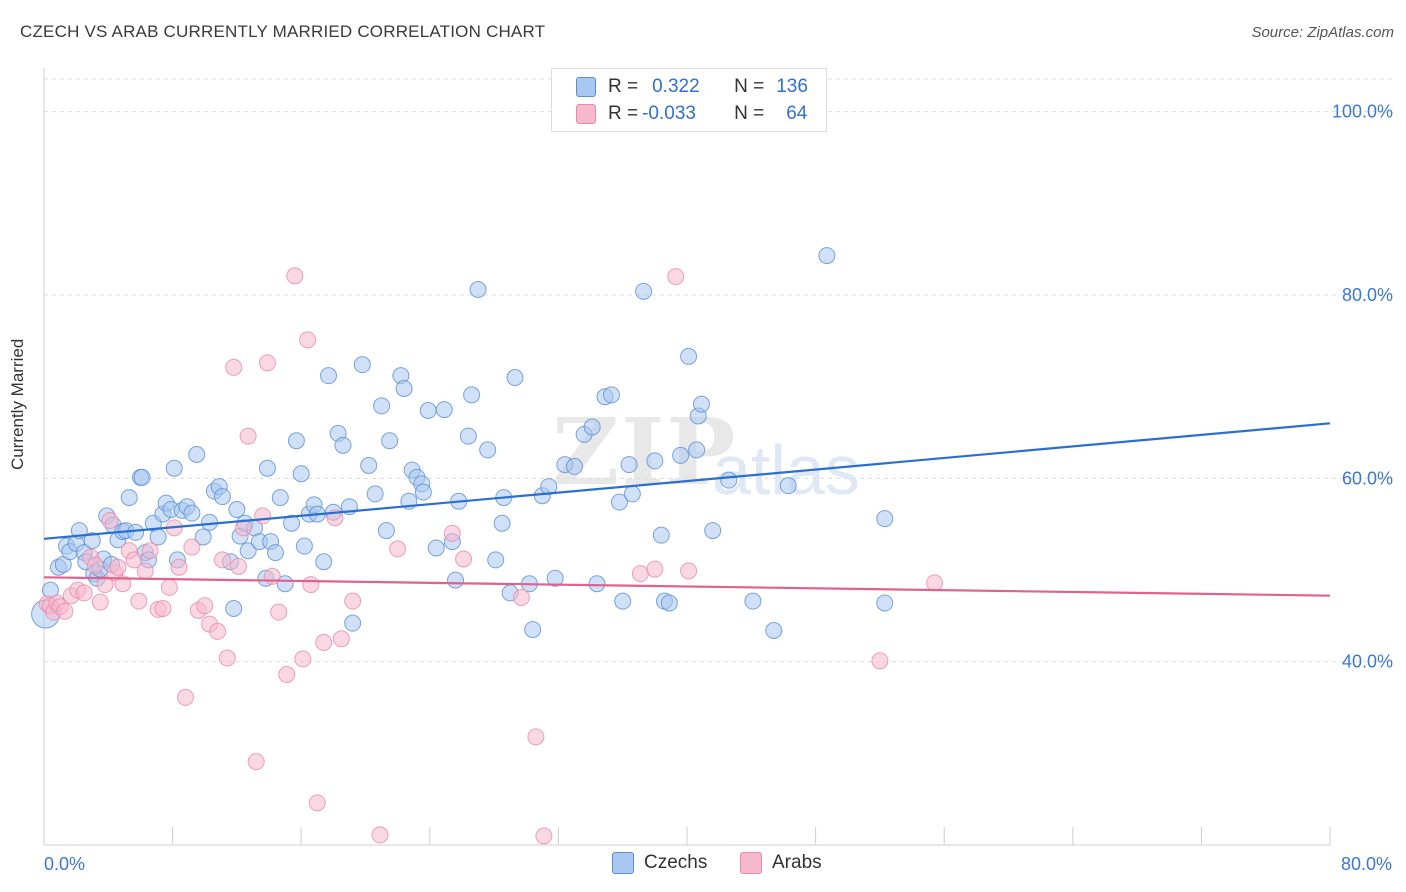  I want to click on legend-n-value: 136, so click(792, 86).